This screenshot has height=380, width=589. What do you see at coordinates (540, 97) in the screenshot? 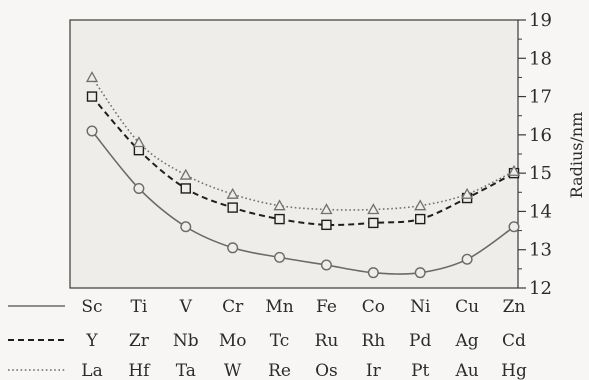
I see `y-tick-label: 17` at bounding box center [540, 97].